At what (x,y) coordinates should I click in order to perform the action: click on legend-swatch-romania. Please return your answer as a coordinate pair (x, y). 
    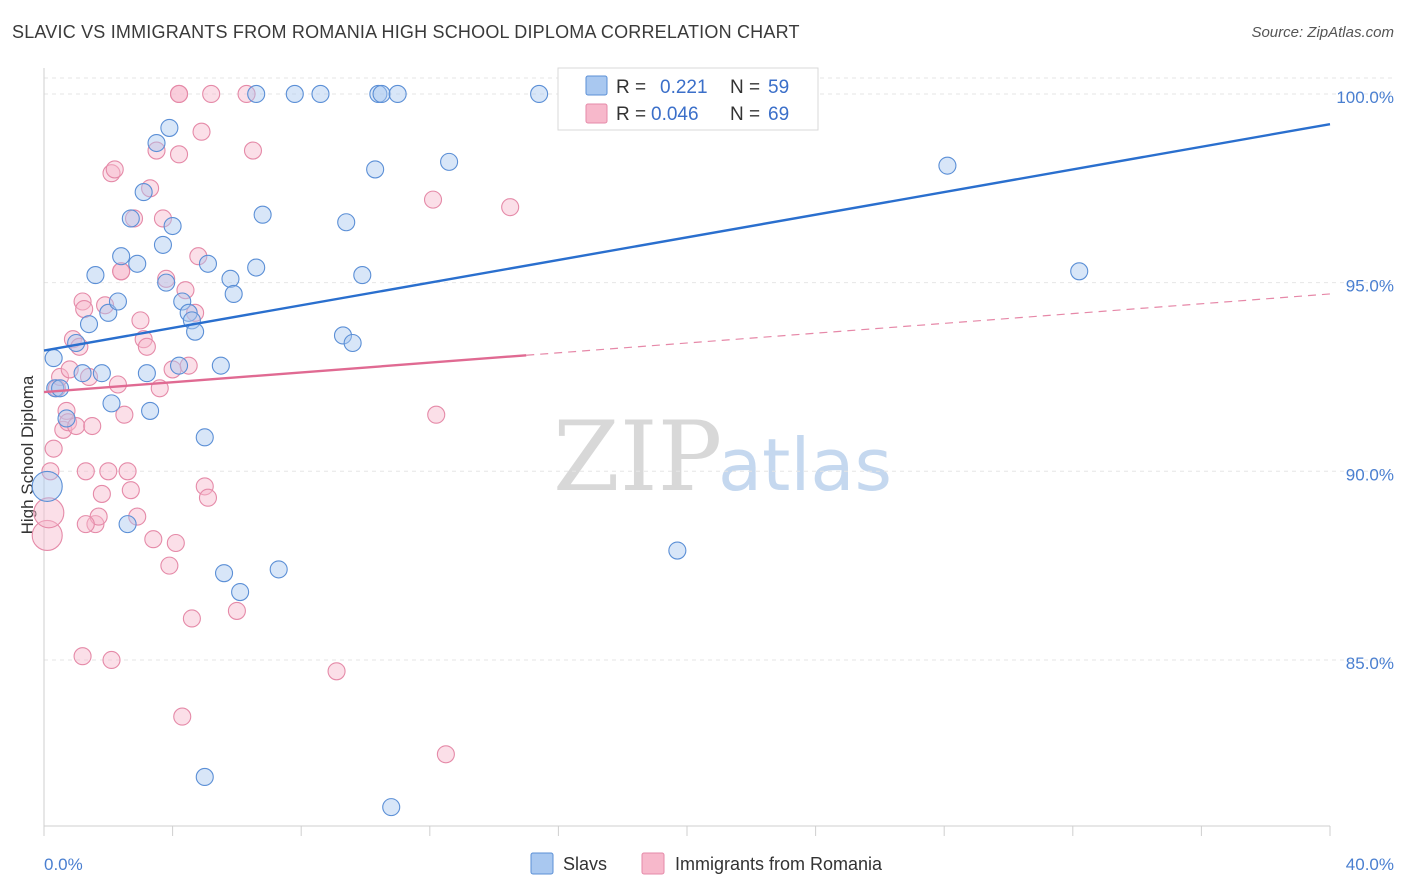
    Looking at the image, I should click on (596, 113).